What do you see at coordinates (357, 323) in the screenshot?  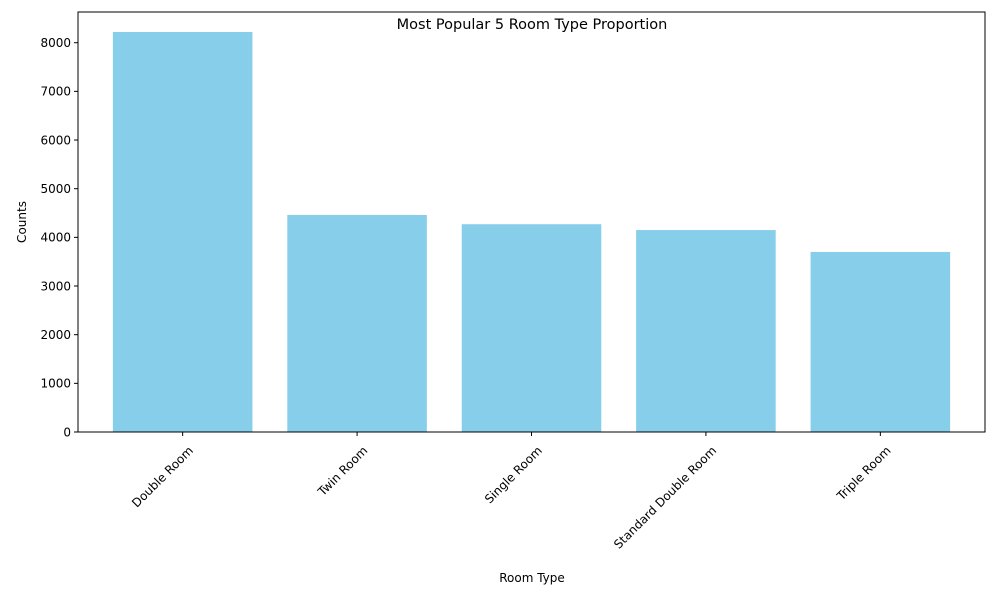 I see `bar-twin-room` at bounding box center [357, 323].